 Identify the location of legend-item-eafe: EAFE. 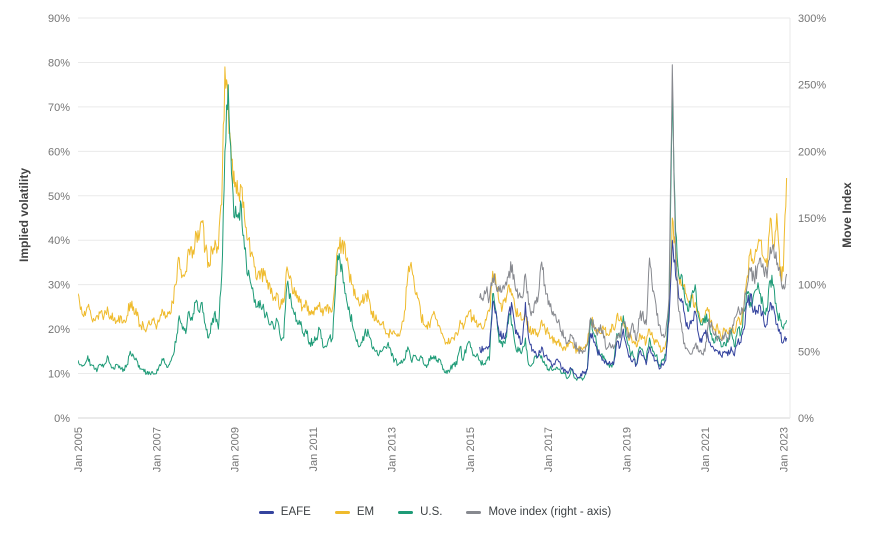
(284, 512).